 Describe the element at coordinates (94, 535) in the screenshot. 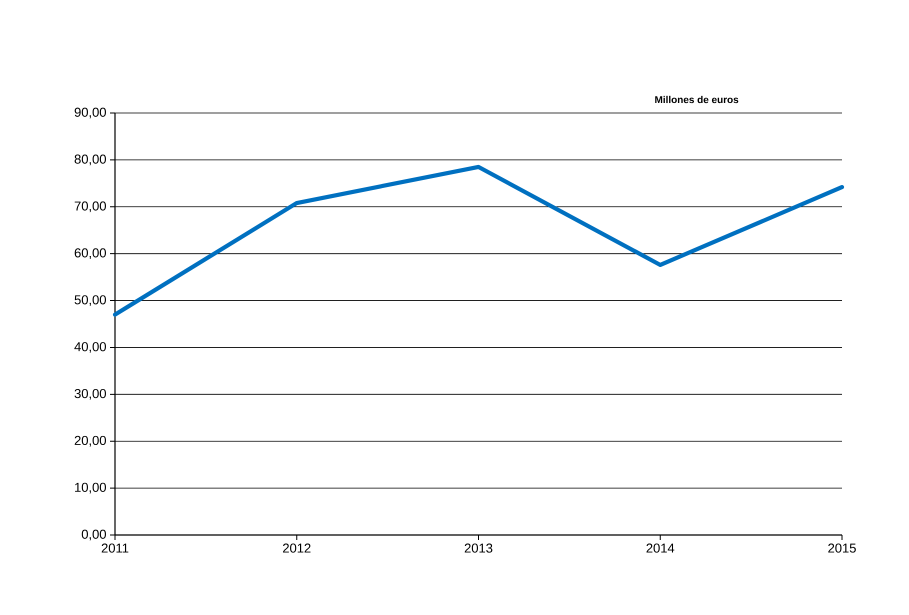

I see `y-tick-label: 0,00` at that location.